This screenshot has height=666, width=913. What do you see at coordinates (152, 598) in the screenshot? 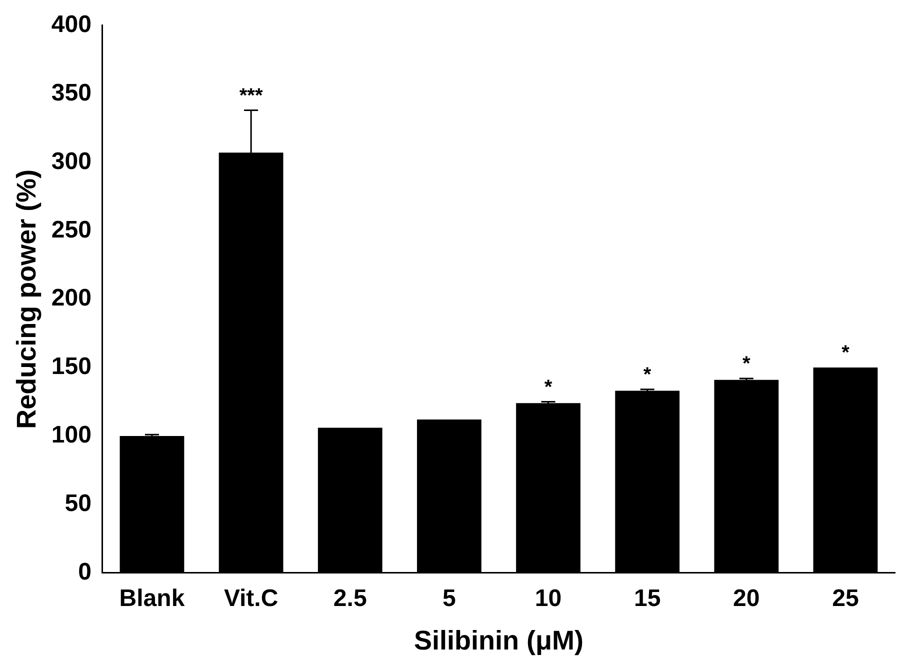
I see `x-tick-label: Blank` at bounding box center [152, 598].